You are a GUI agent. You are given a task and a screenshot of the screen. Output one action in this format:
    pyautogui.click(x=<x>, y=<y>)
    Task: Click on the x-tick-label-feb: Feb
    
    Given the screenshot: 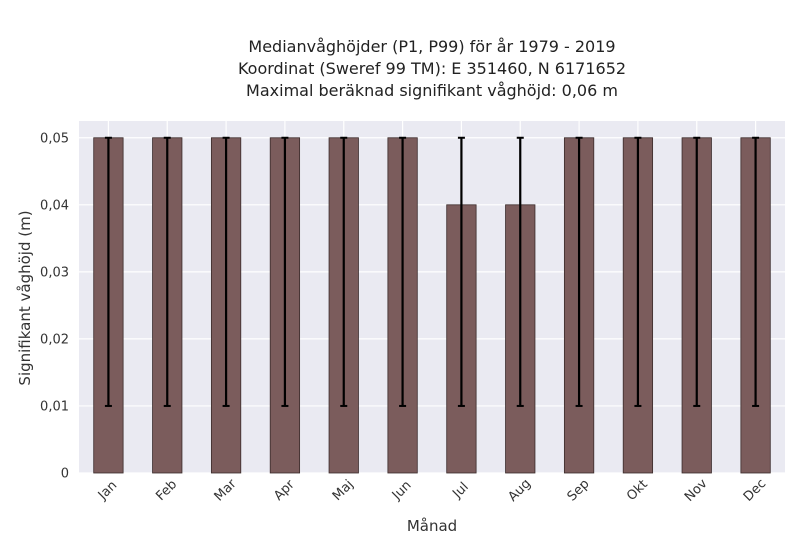 What is the action you would take?
    pyautogui.click(x=166, y=490)
    